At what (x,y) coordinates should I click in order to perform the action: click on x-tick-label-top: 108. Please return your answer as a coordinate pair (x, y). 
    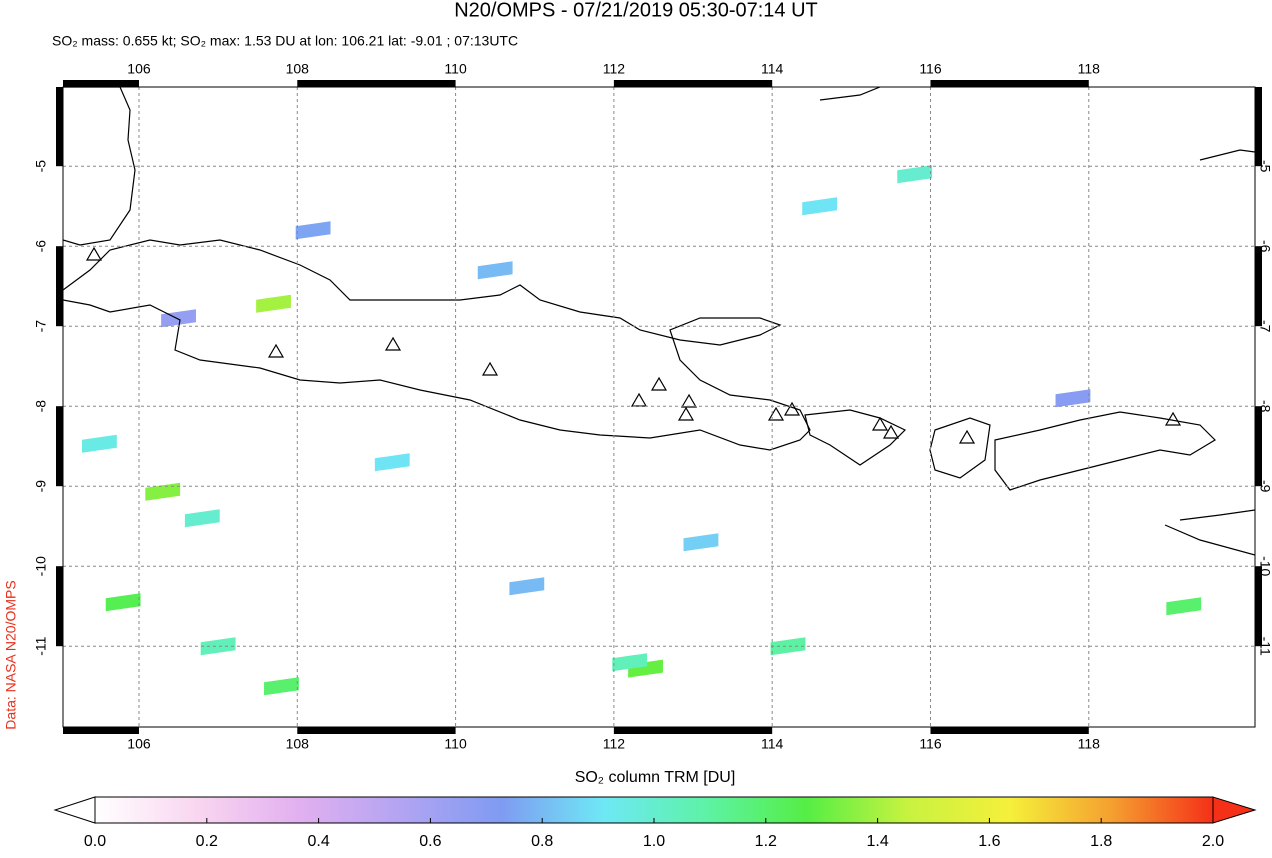
    Looking at the image, I should click on (298, 69).